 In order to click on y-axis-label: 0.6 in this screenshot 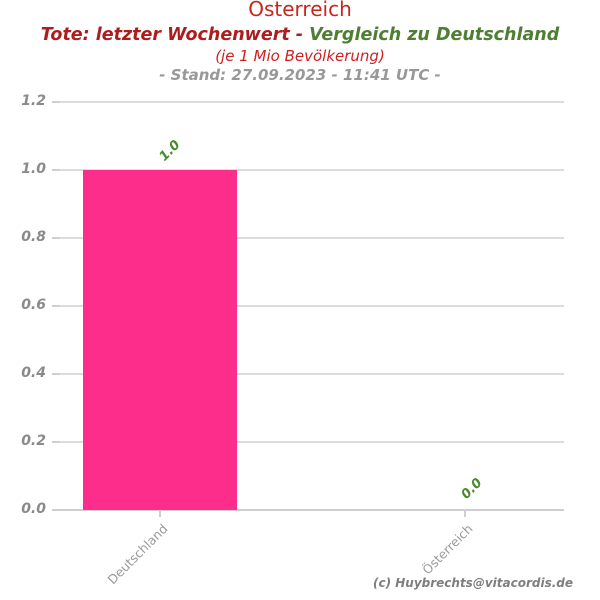, I will do `click(33, 305)`.